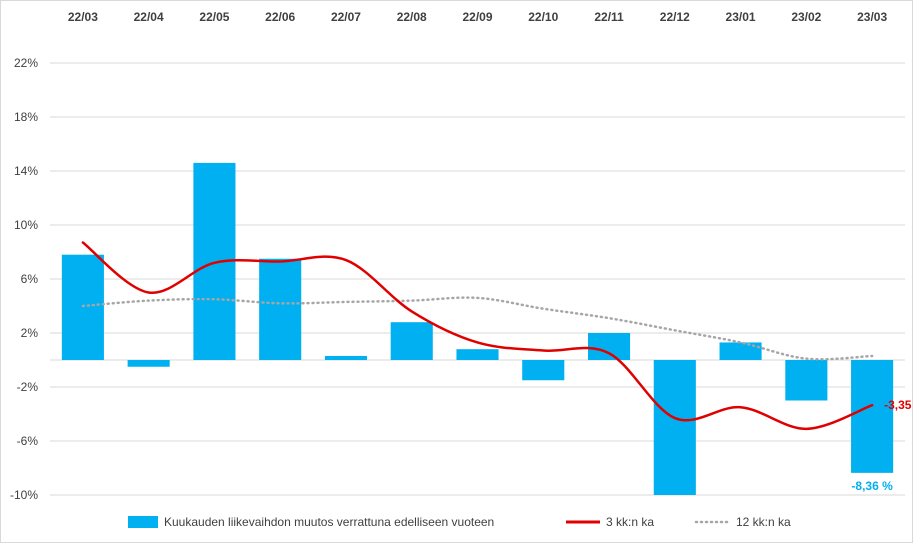  I want to click on x-category-label: 22/07, so click(346, 17).